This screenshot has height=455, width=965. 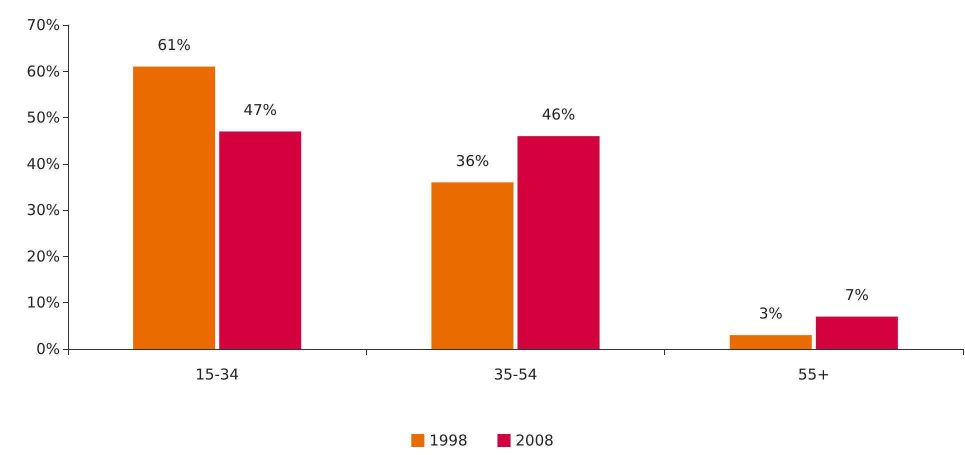 What do you see at coordinates (448, 441) in the screenshot?
I see `legend-label: 1998` at bounding box center [448, 441].